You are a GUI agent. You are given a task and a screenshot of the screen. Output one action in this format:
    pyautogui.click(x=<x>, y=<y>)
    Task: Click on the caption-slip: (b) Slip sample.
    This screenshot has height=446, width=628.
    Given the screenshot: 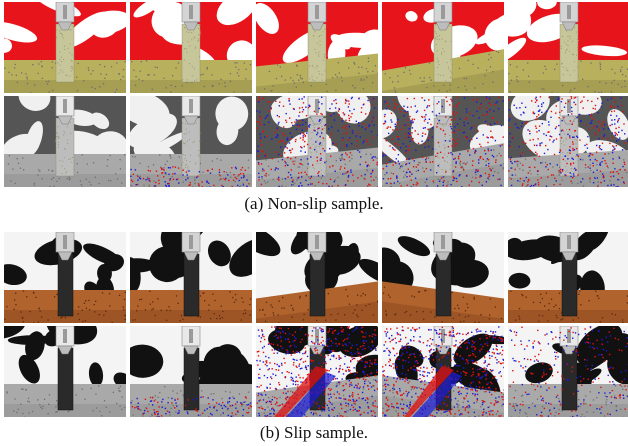 What is the action you would take?
    pyautogui.click(x=314, y=432)
    